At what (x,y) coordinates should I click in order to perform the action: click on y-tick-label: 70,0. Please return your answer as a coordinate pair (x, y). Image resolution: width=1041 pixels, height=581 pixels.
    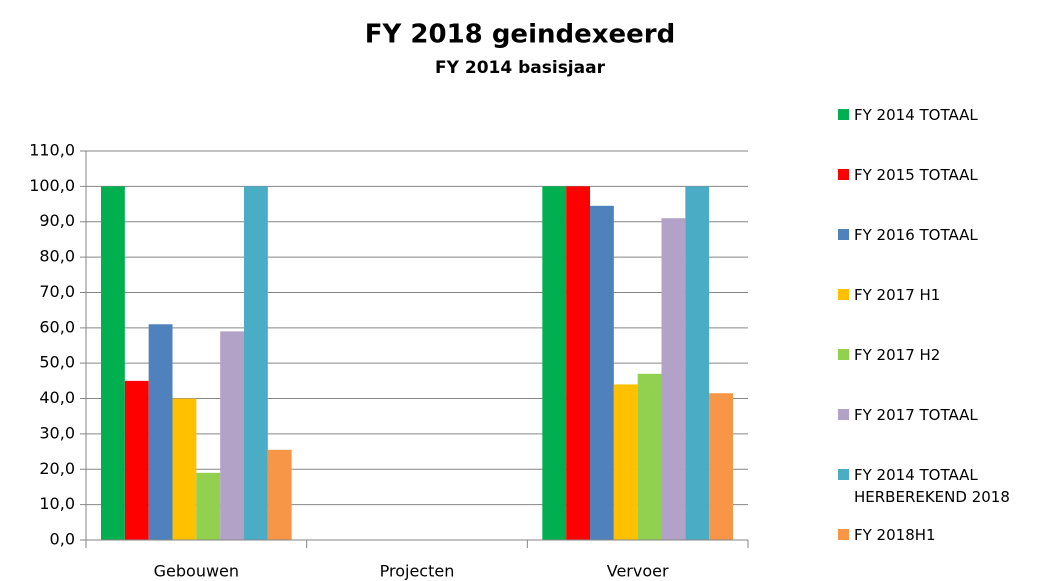
    Looking at the image, I should click on (57, 291).